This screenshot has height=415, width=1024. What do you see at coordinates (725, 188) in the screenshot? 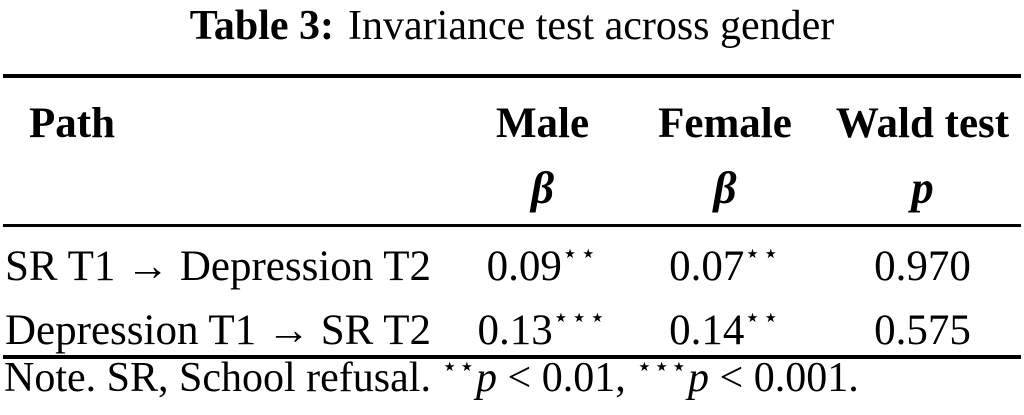
I see `col-subheader-female-beta: β` at bounding box center [725, 188].